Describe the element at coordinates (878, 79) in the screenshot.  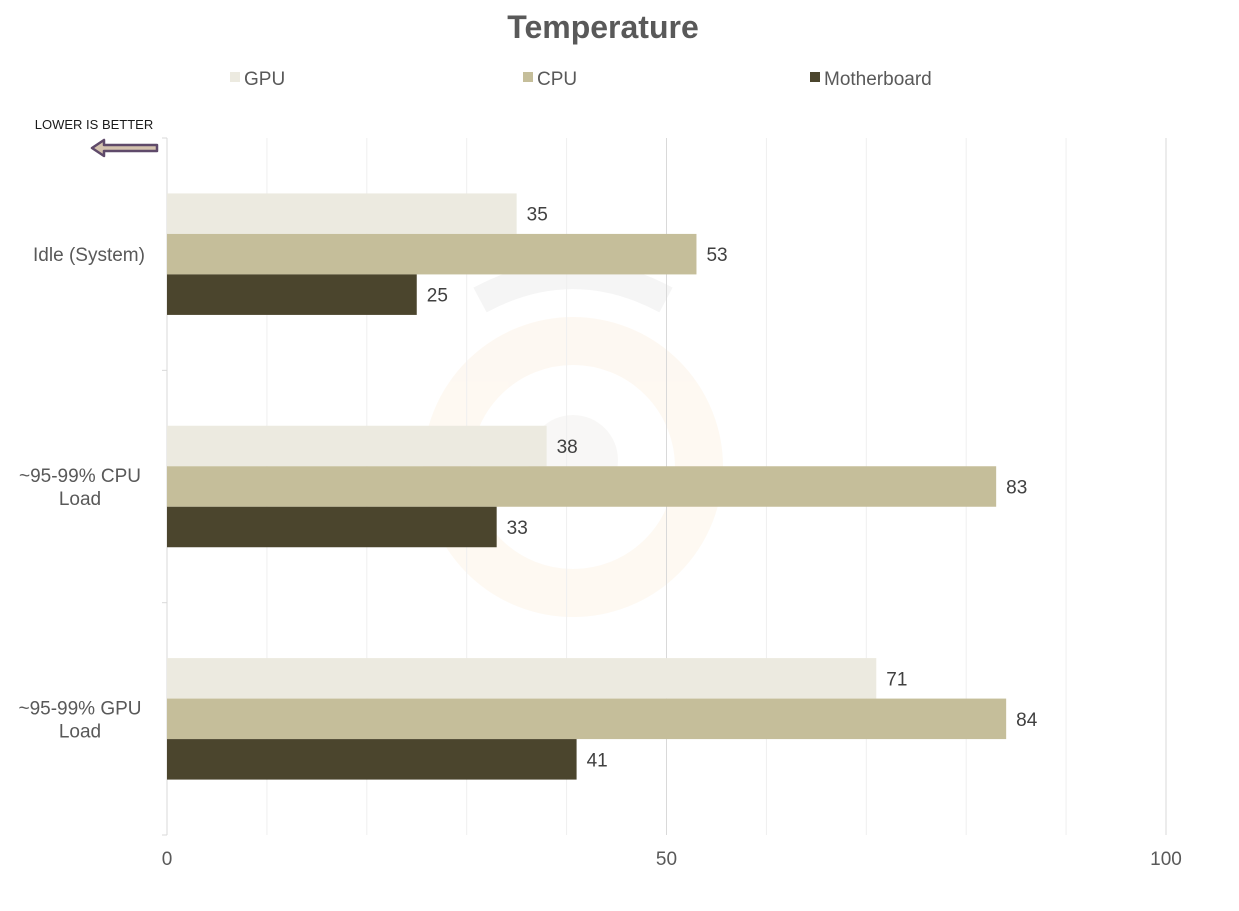
I see `legend-label-motherboard: Motherboard` at that location.